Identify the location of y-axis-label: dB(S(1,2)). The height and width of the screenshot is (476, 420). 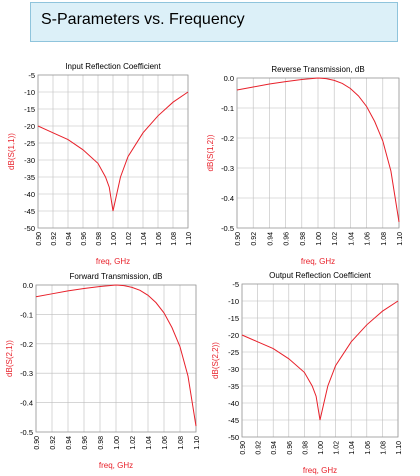
(210, 152).